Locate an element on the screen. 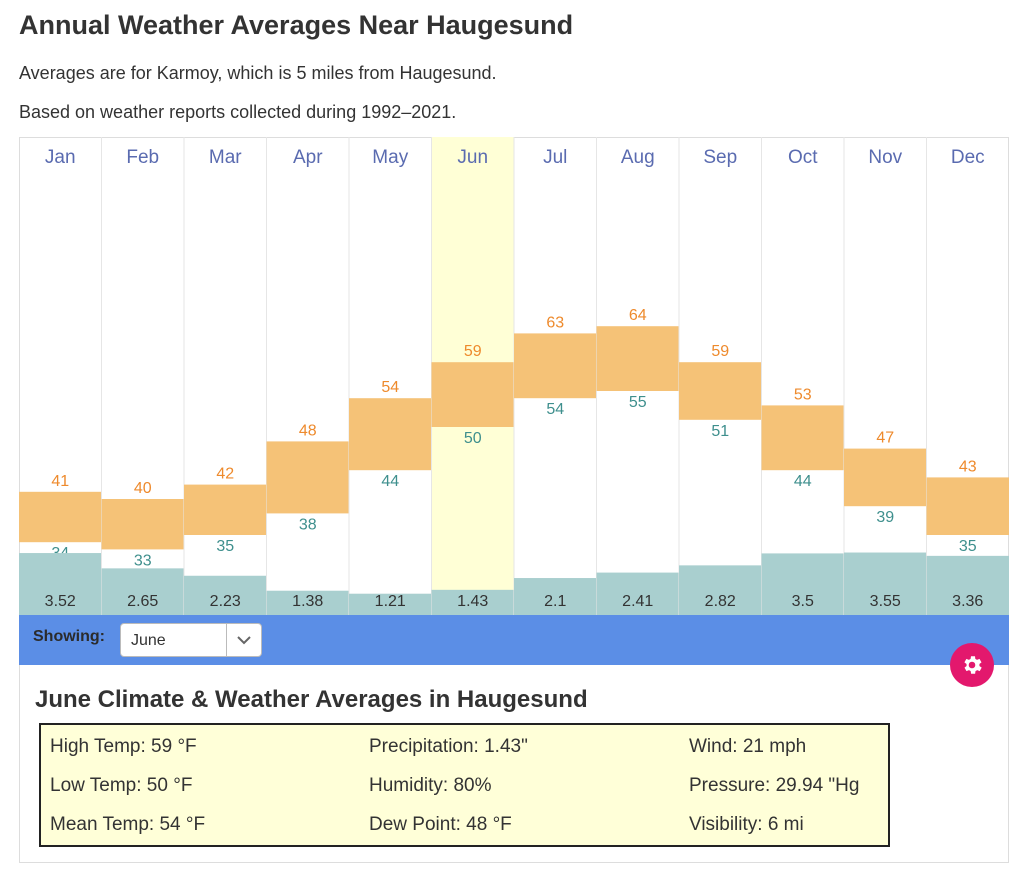 The width and height of the screenshot is (1024, 877). precip-bar-may is located at coordinates (390, 604).